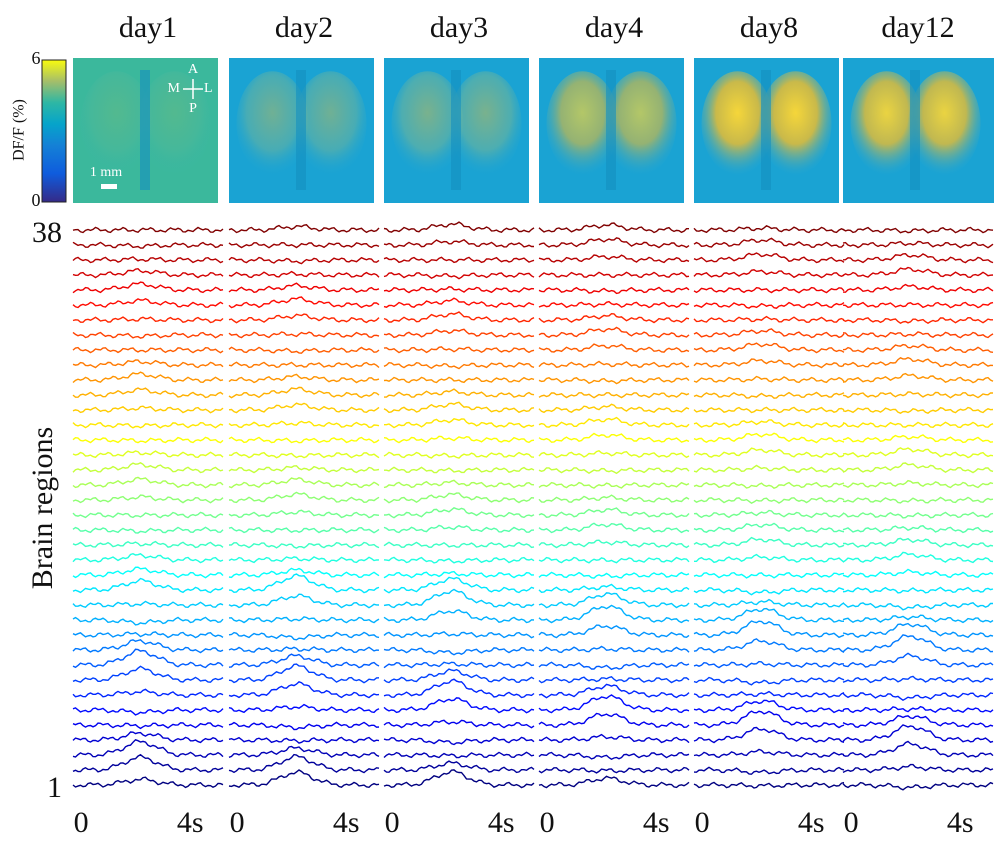  Describe the element at coordinates (148, 27) in the screenshot. I see `panel-title: day1` at that location.